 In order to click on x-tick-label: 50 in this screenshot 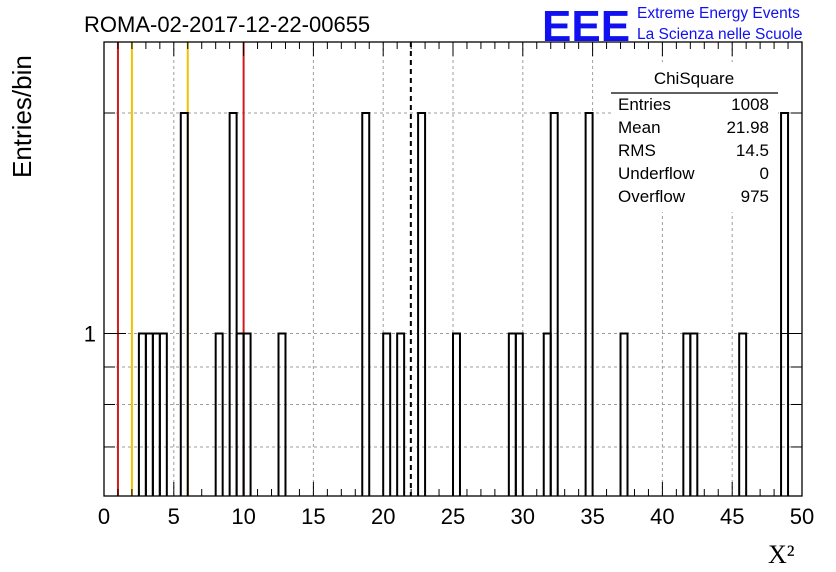, I will do `click(802, 516)`.